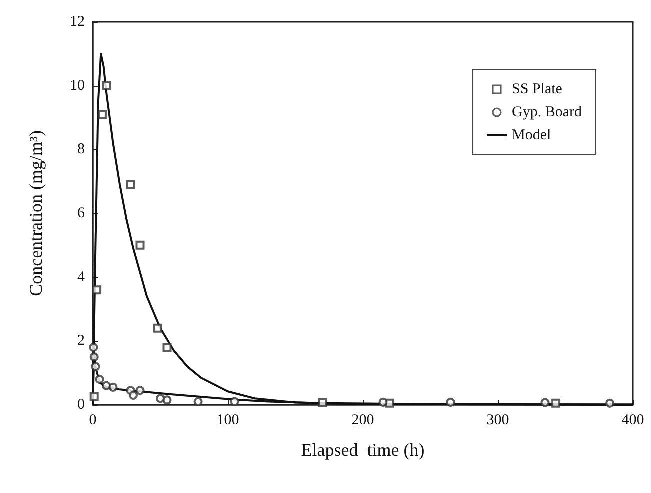 This screenshot has width=651, height=493. I want to click on legend-label: SS Plate, so click(537, 90).